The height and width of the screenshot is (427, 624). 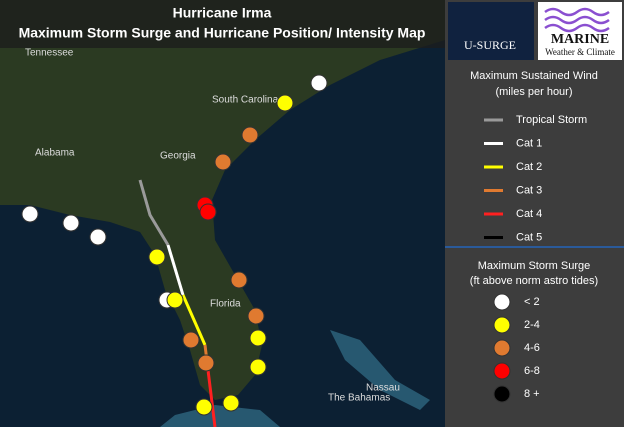 What do you see at coordinates (491, 31) in the screenshot?
I see `usurge-logo` at bounding box center [491, 31].